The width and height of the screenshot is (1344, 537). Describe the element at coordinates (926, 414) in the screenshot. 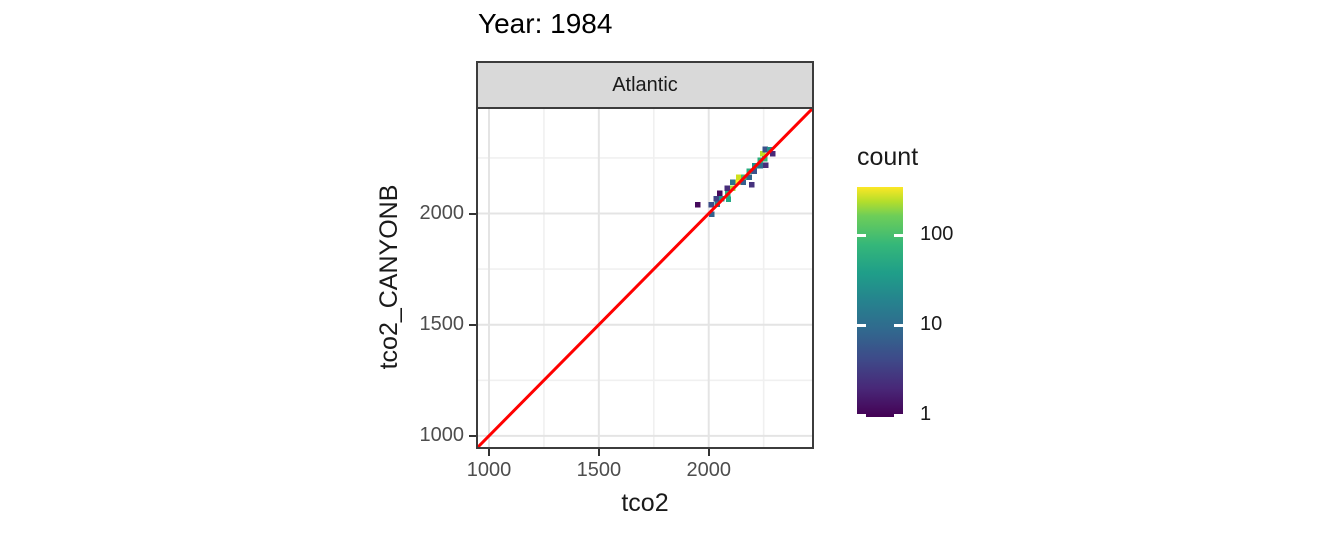

I see `legend-tick-label: 1` at that location.